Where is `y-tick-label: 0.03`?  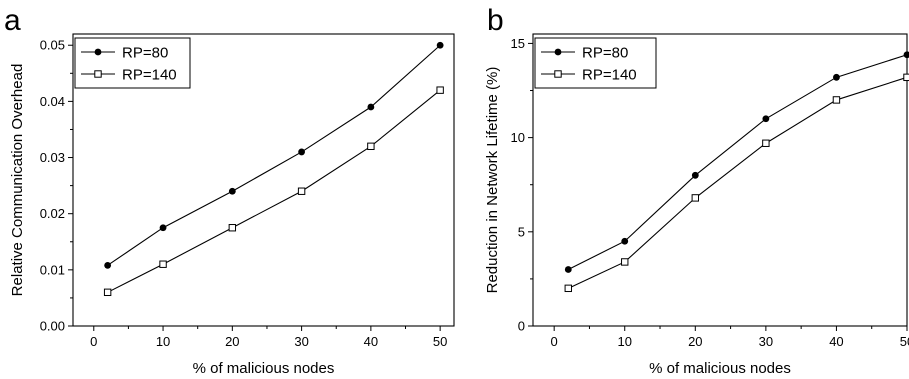 y-tick-label: 0.03 is located at coordinates (52, 157).